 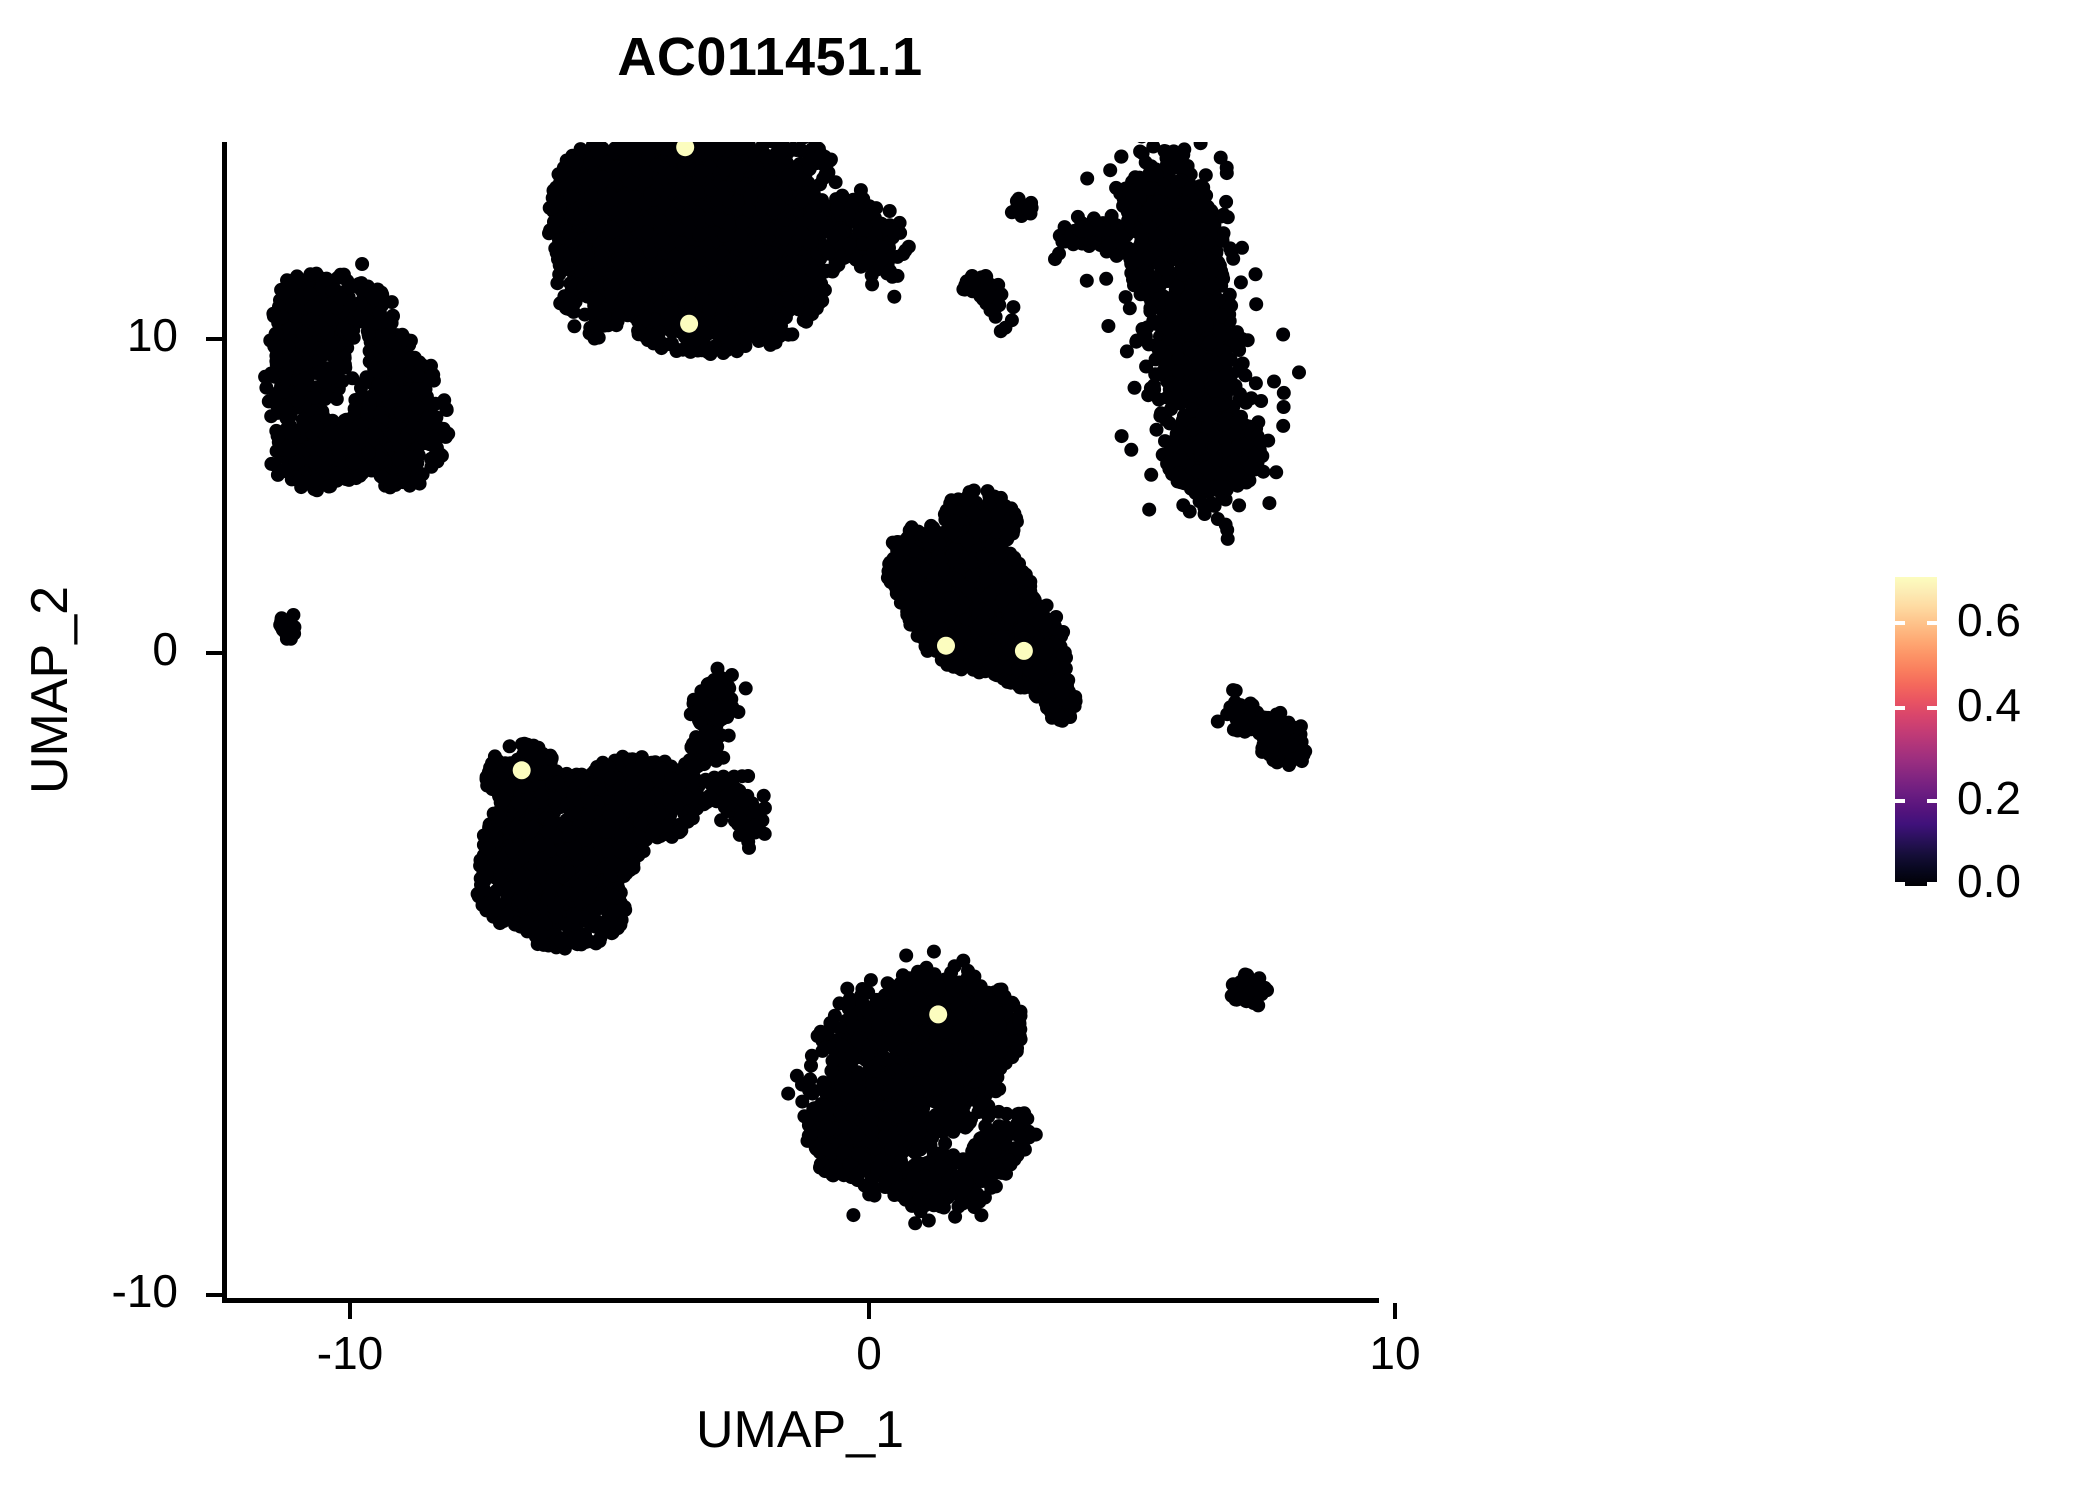 I want to click on colorbar-tick-0.2-left, so click(x=1900, y=801).